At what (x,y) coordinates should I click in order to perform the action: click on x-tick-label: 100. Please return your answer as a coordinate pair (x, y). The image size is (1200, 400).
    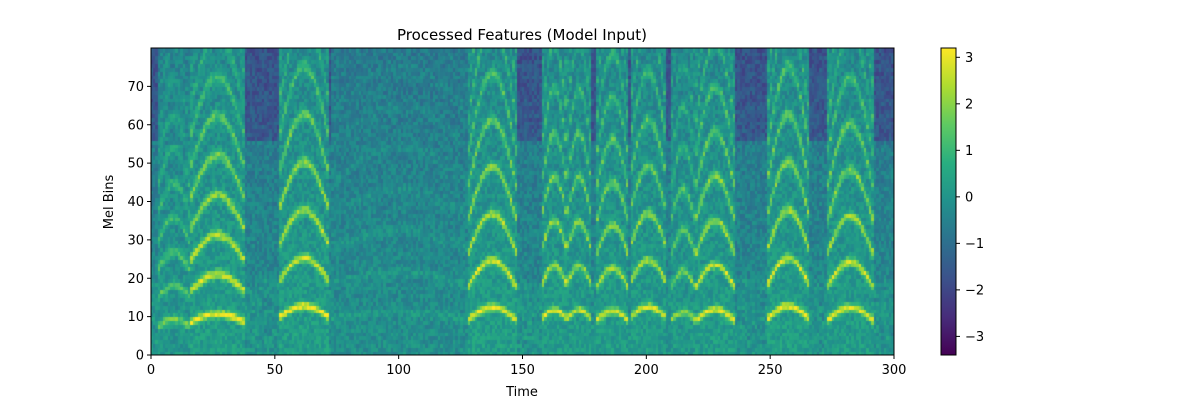
    Looking at the image, I should click on (398, 370).